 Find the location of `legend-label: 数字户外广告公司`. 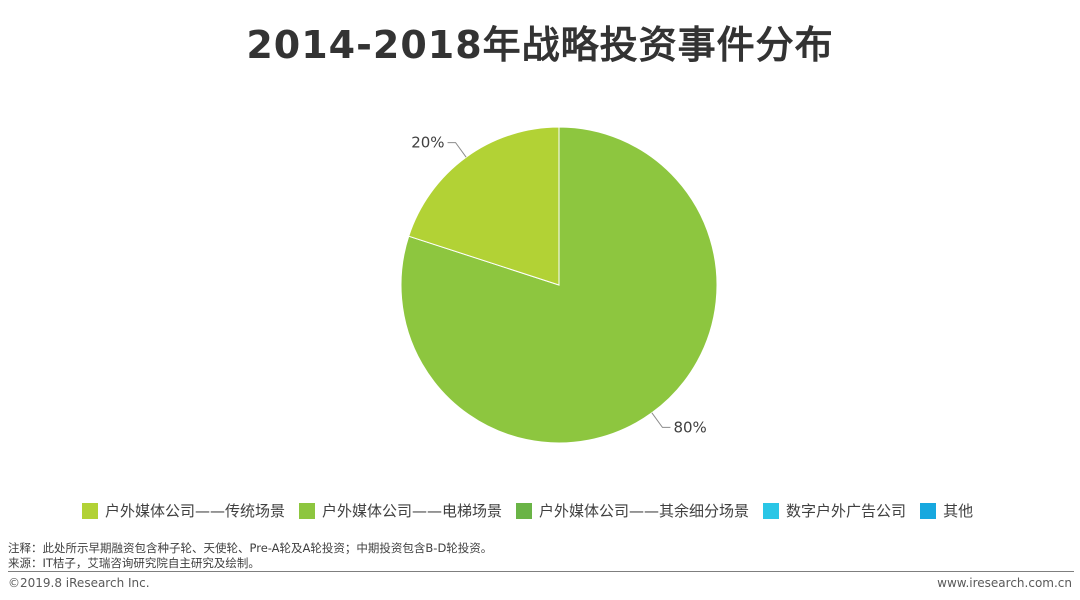

legend-label: 数字户外广告公司 is located at coordinates (846, 511).